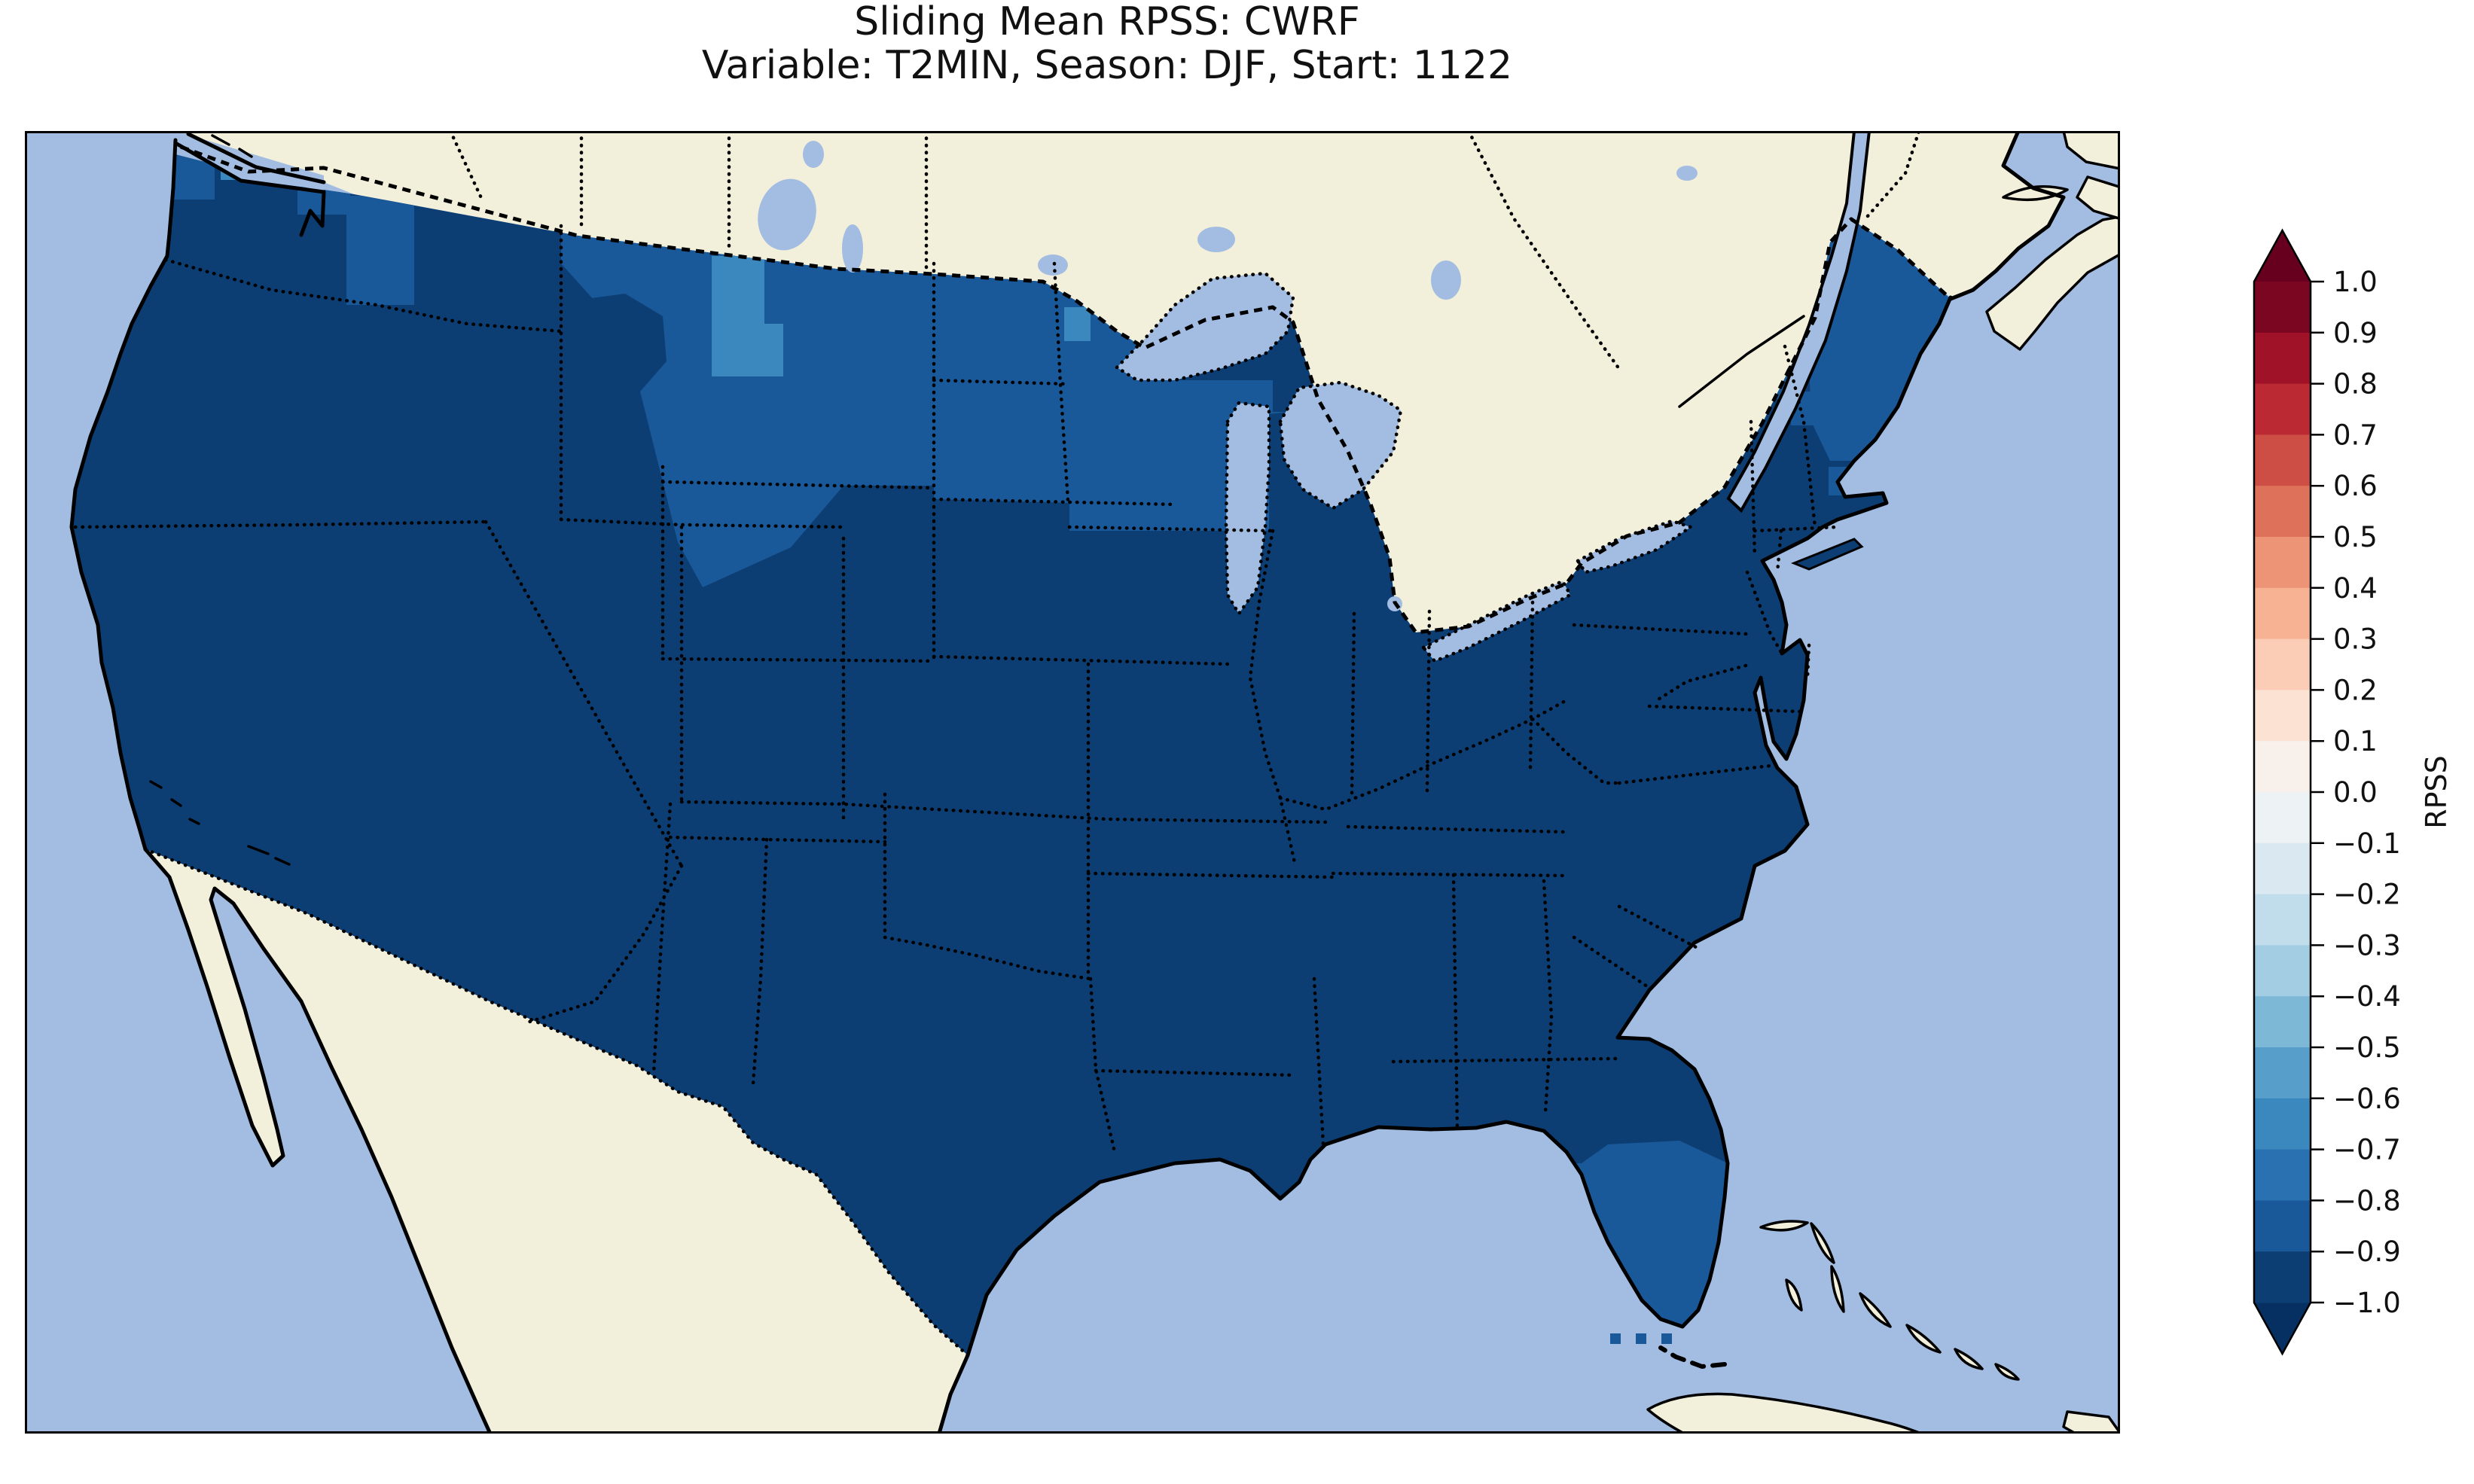  What do you see at coordinates (2035, 193) in the screenshot?
I see `prince-edward-island` at bounding box center [2035, 193].